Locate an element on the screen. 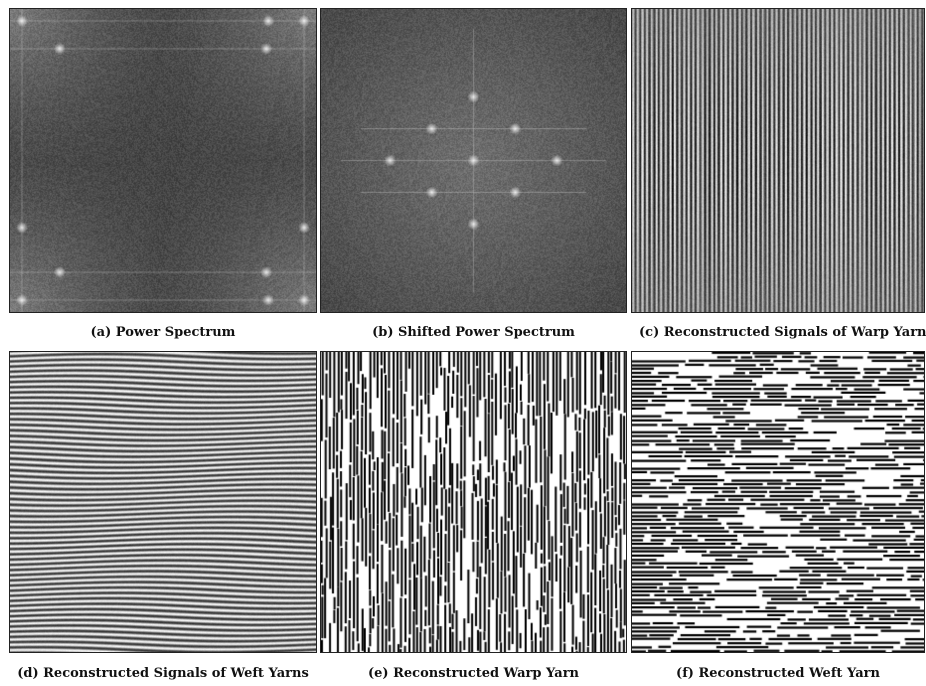 This screenshot has width=926, height=686. power-spectrum-canvas is located at coordinates (163, 160).